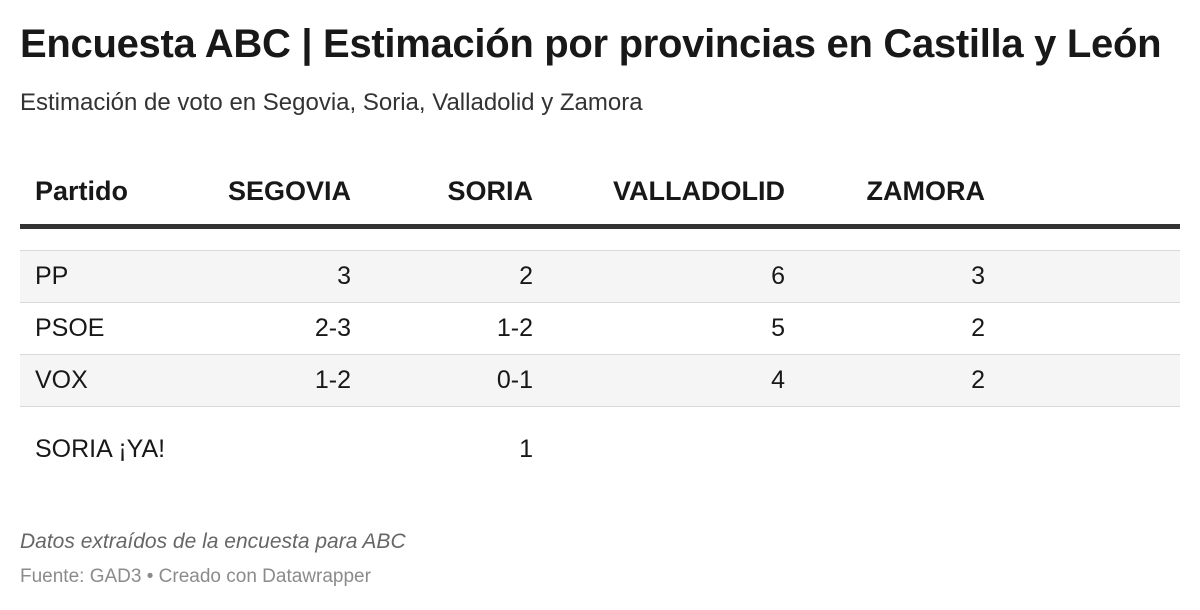 This screenshot has height=610, width=1200. I want to click on column-header-segovia: SEGOVIA, so click(289, 191).